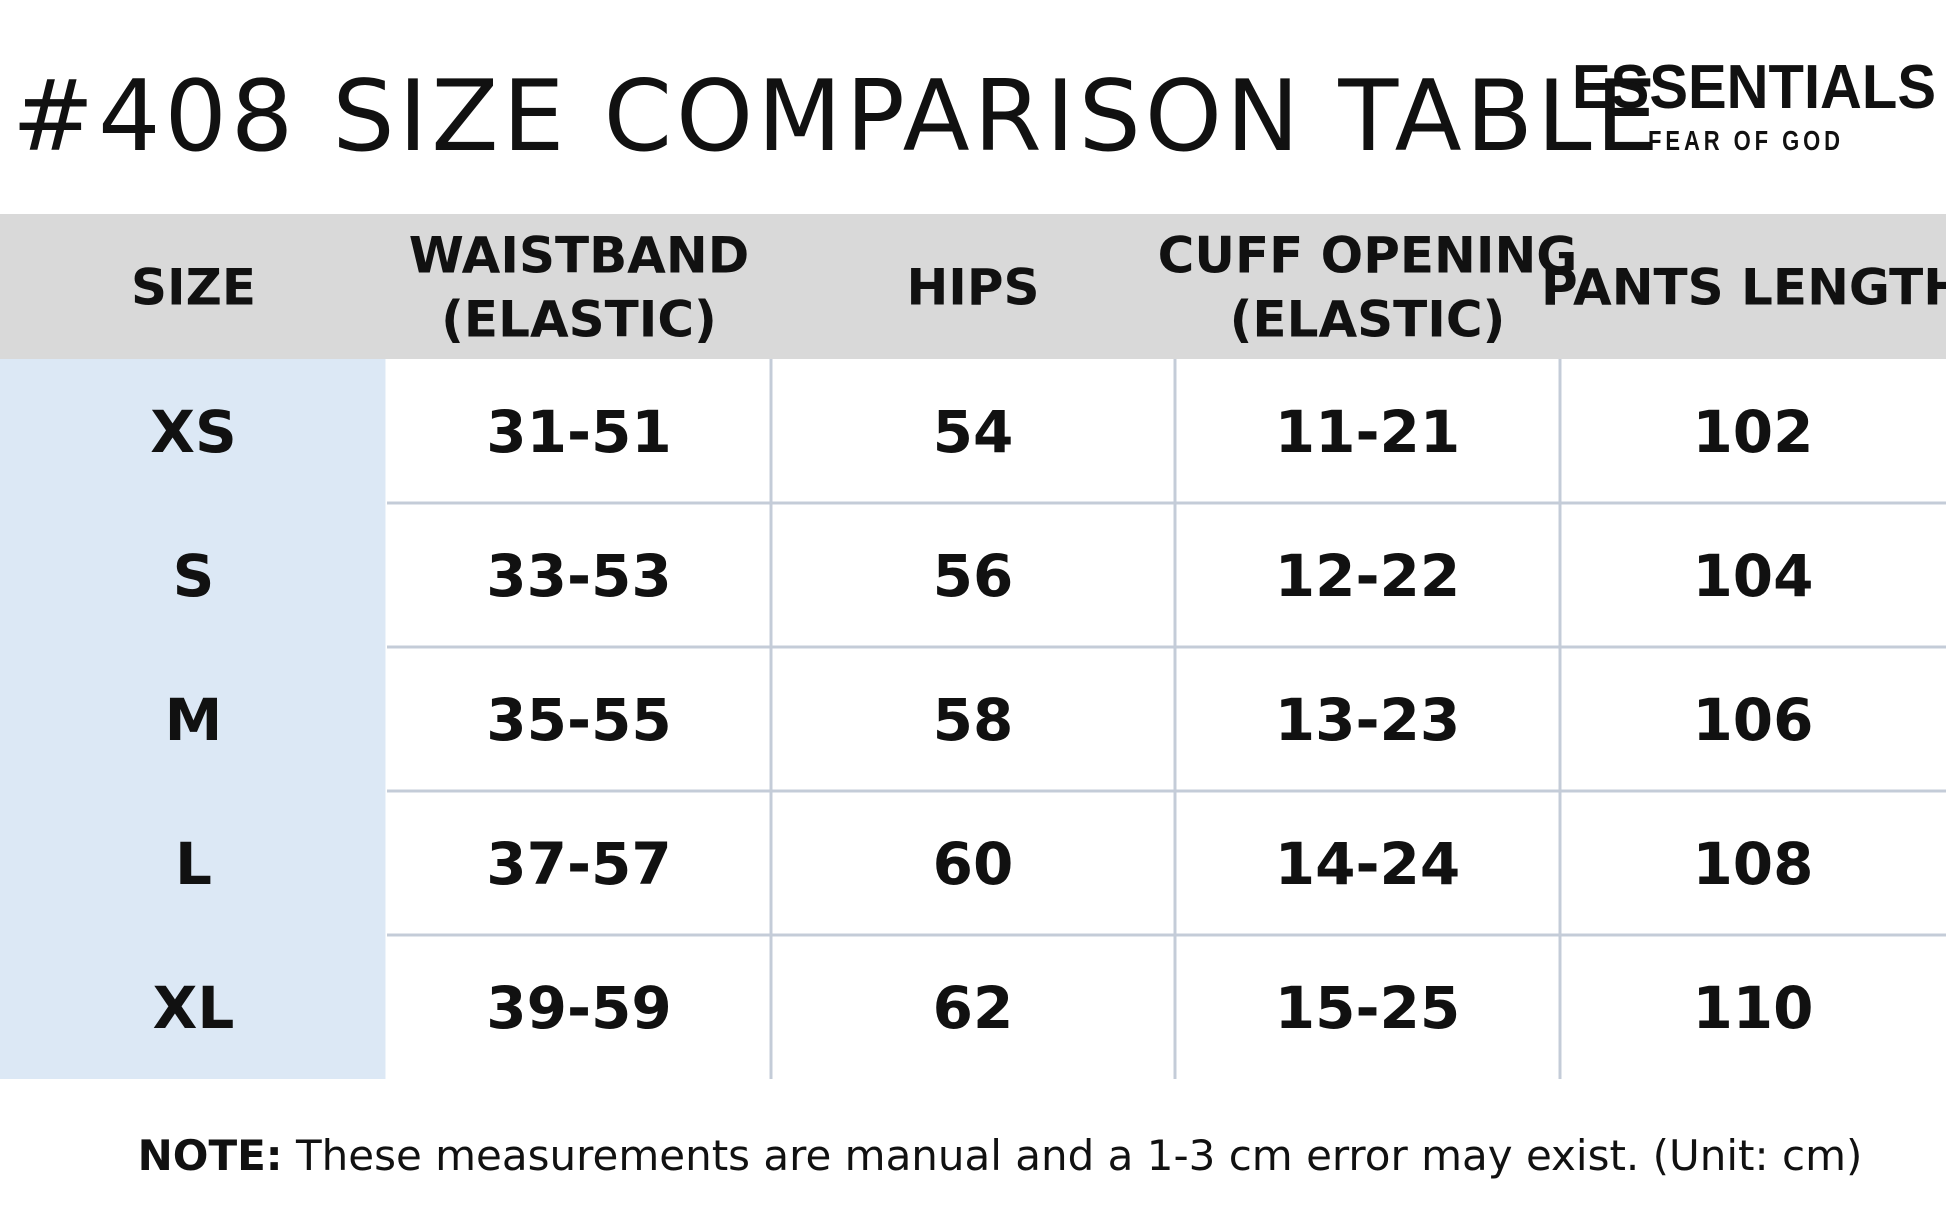 This screenshot has width=1946, height=1226. I want to click on cell-value: 13-23, so click(1368, 720).